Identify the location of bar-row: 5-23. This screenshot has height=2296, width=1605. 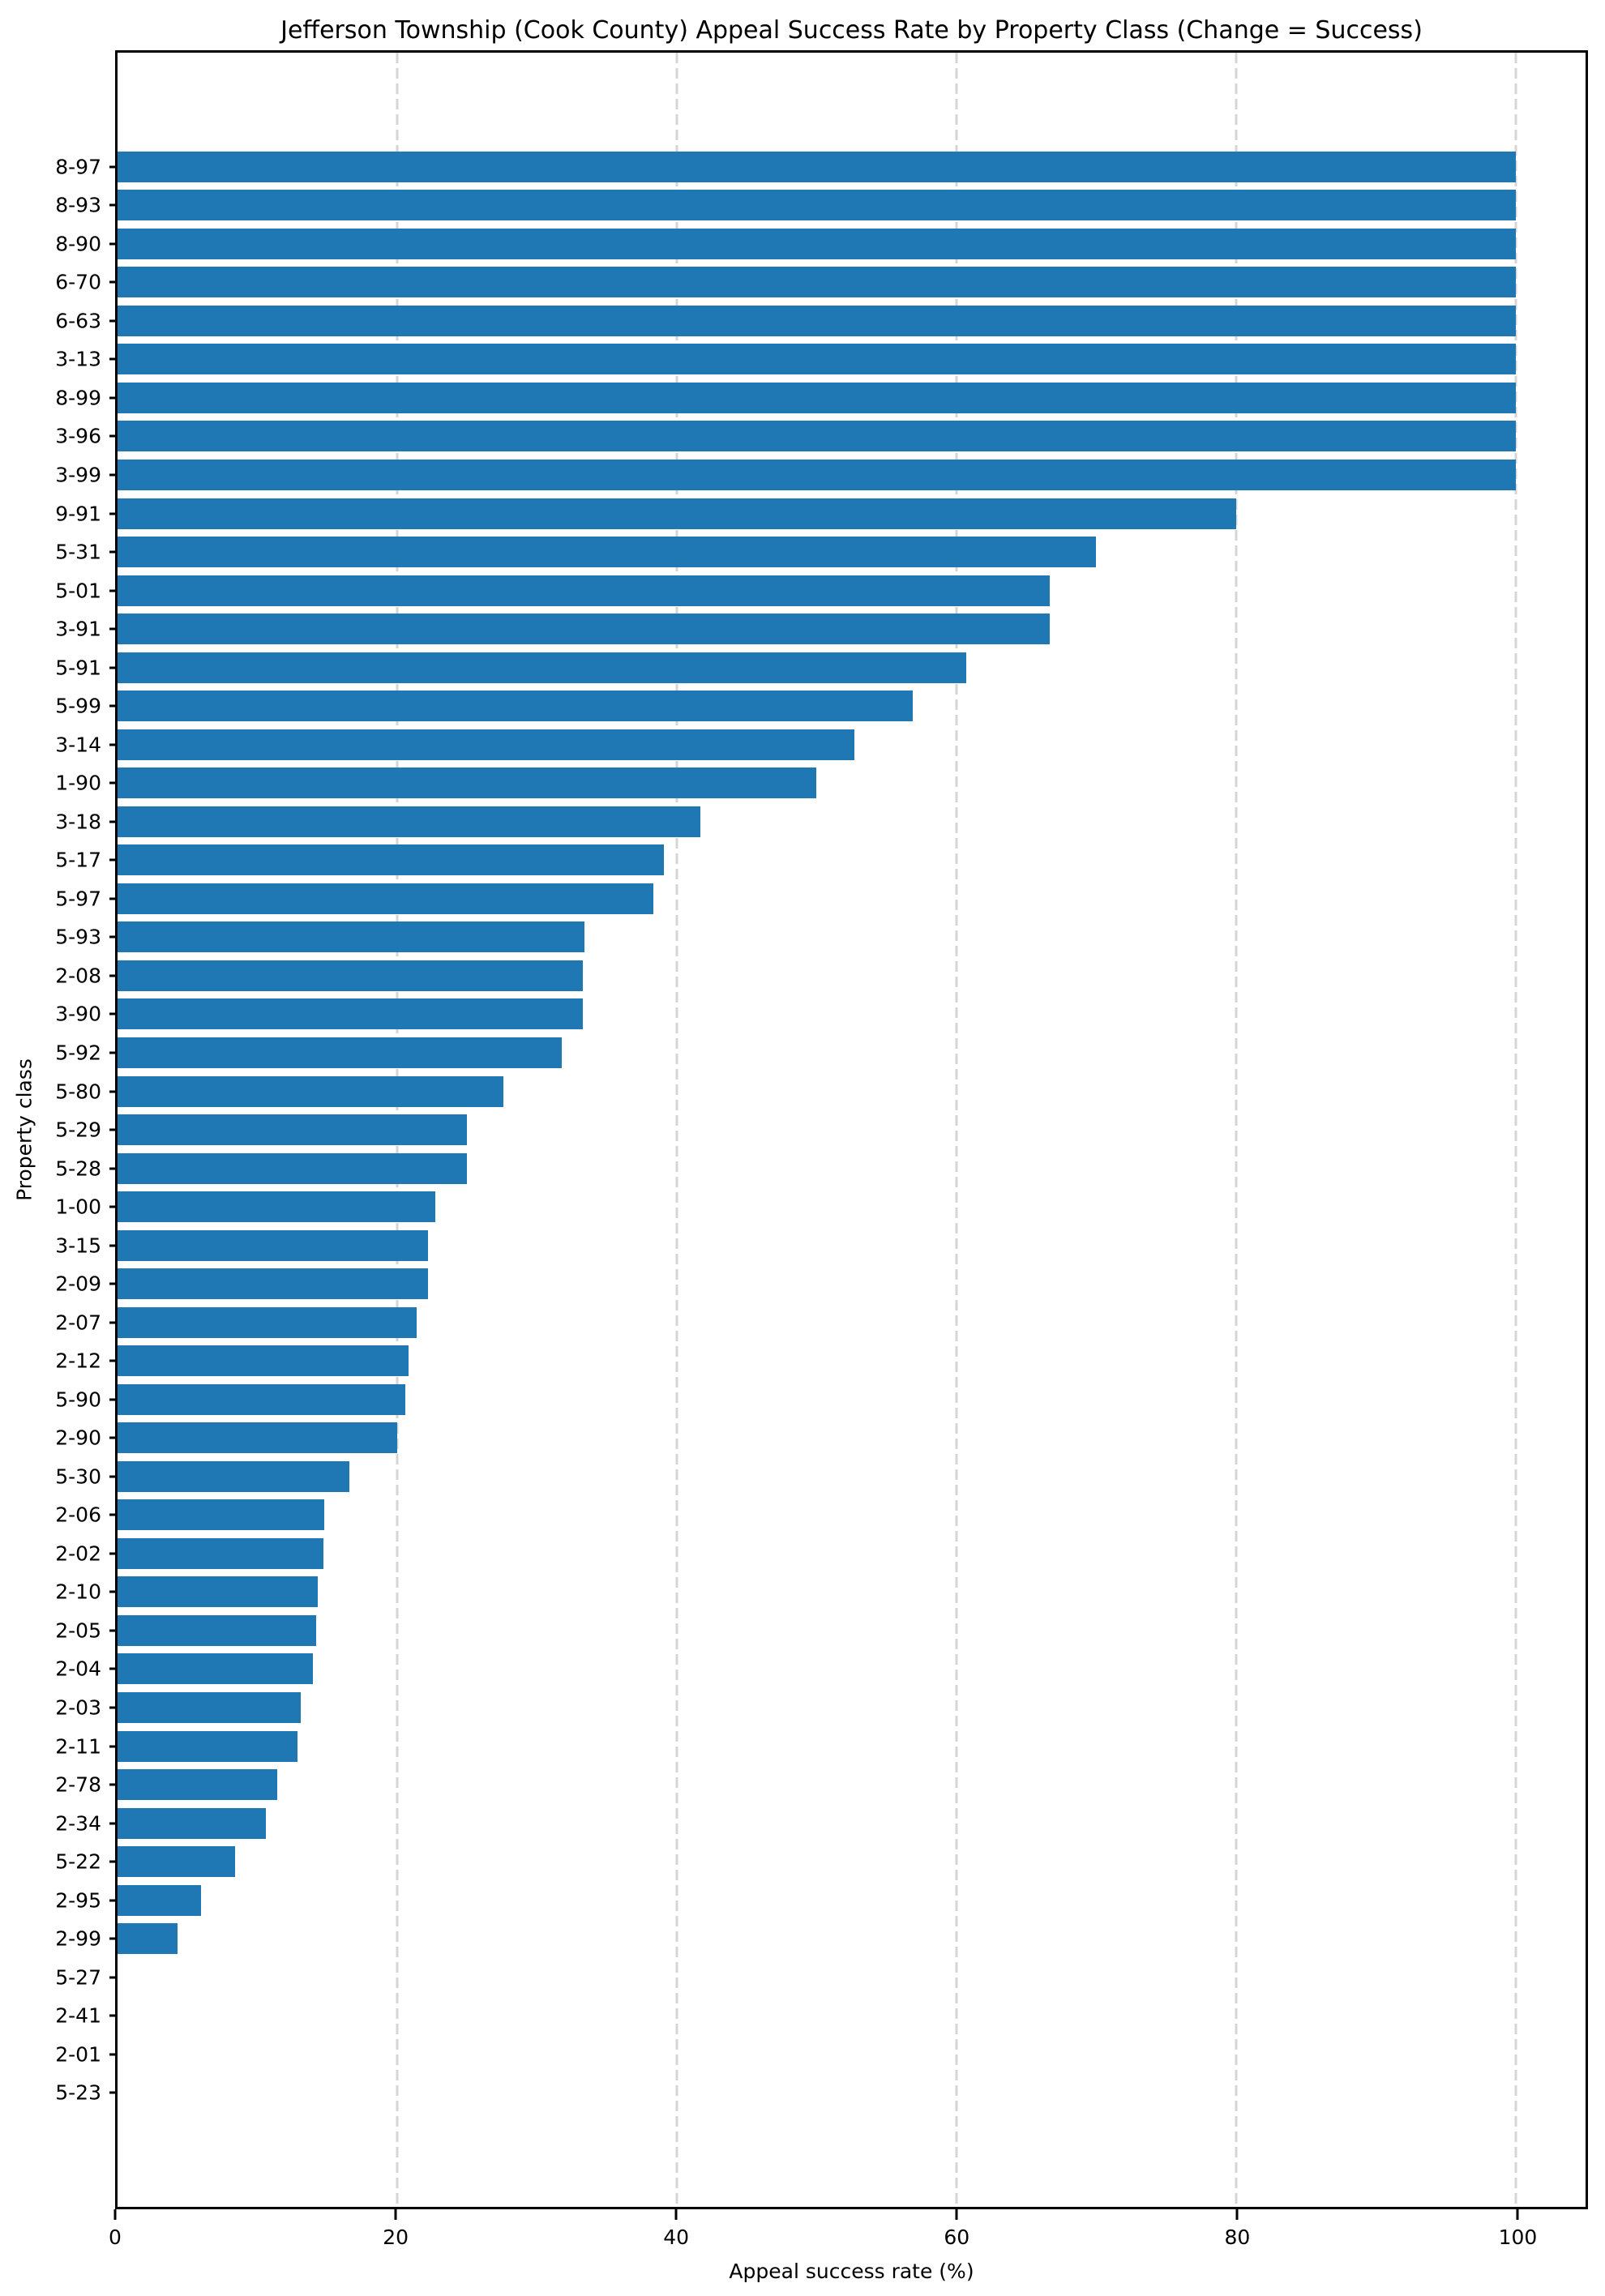
(820, 2093).